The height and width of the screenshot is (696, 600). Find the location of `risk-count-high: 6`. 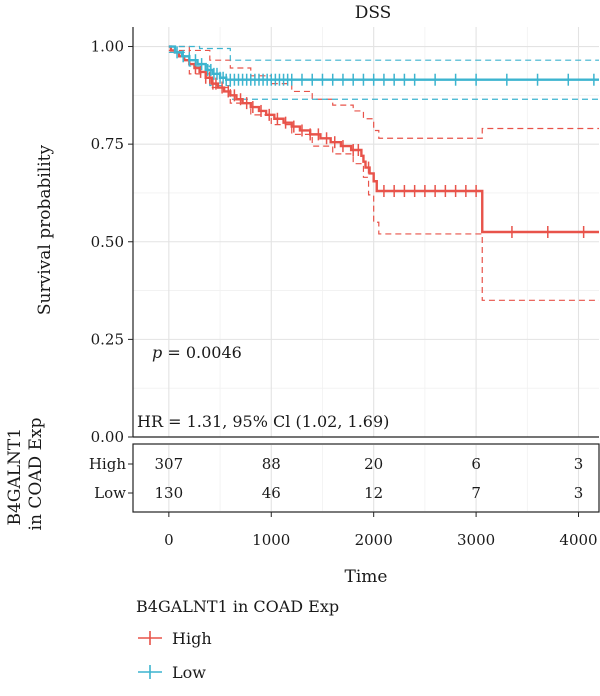

risk-count-high: 6 is located at coordinates (476, 464).